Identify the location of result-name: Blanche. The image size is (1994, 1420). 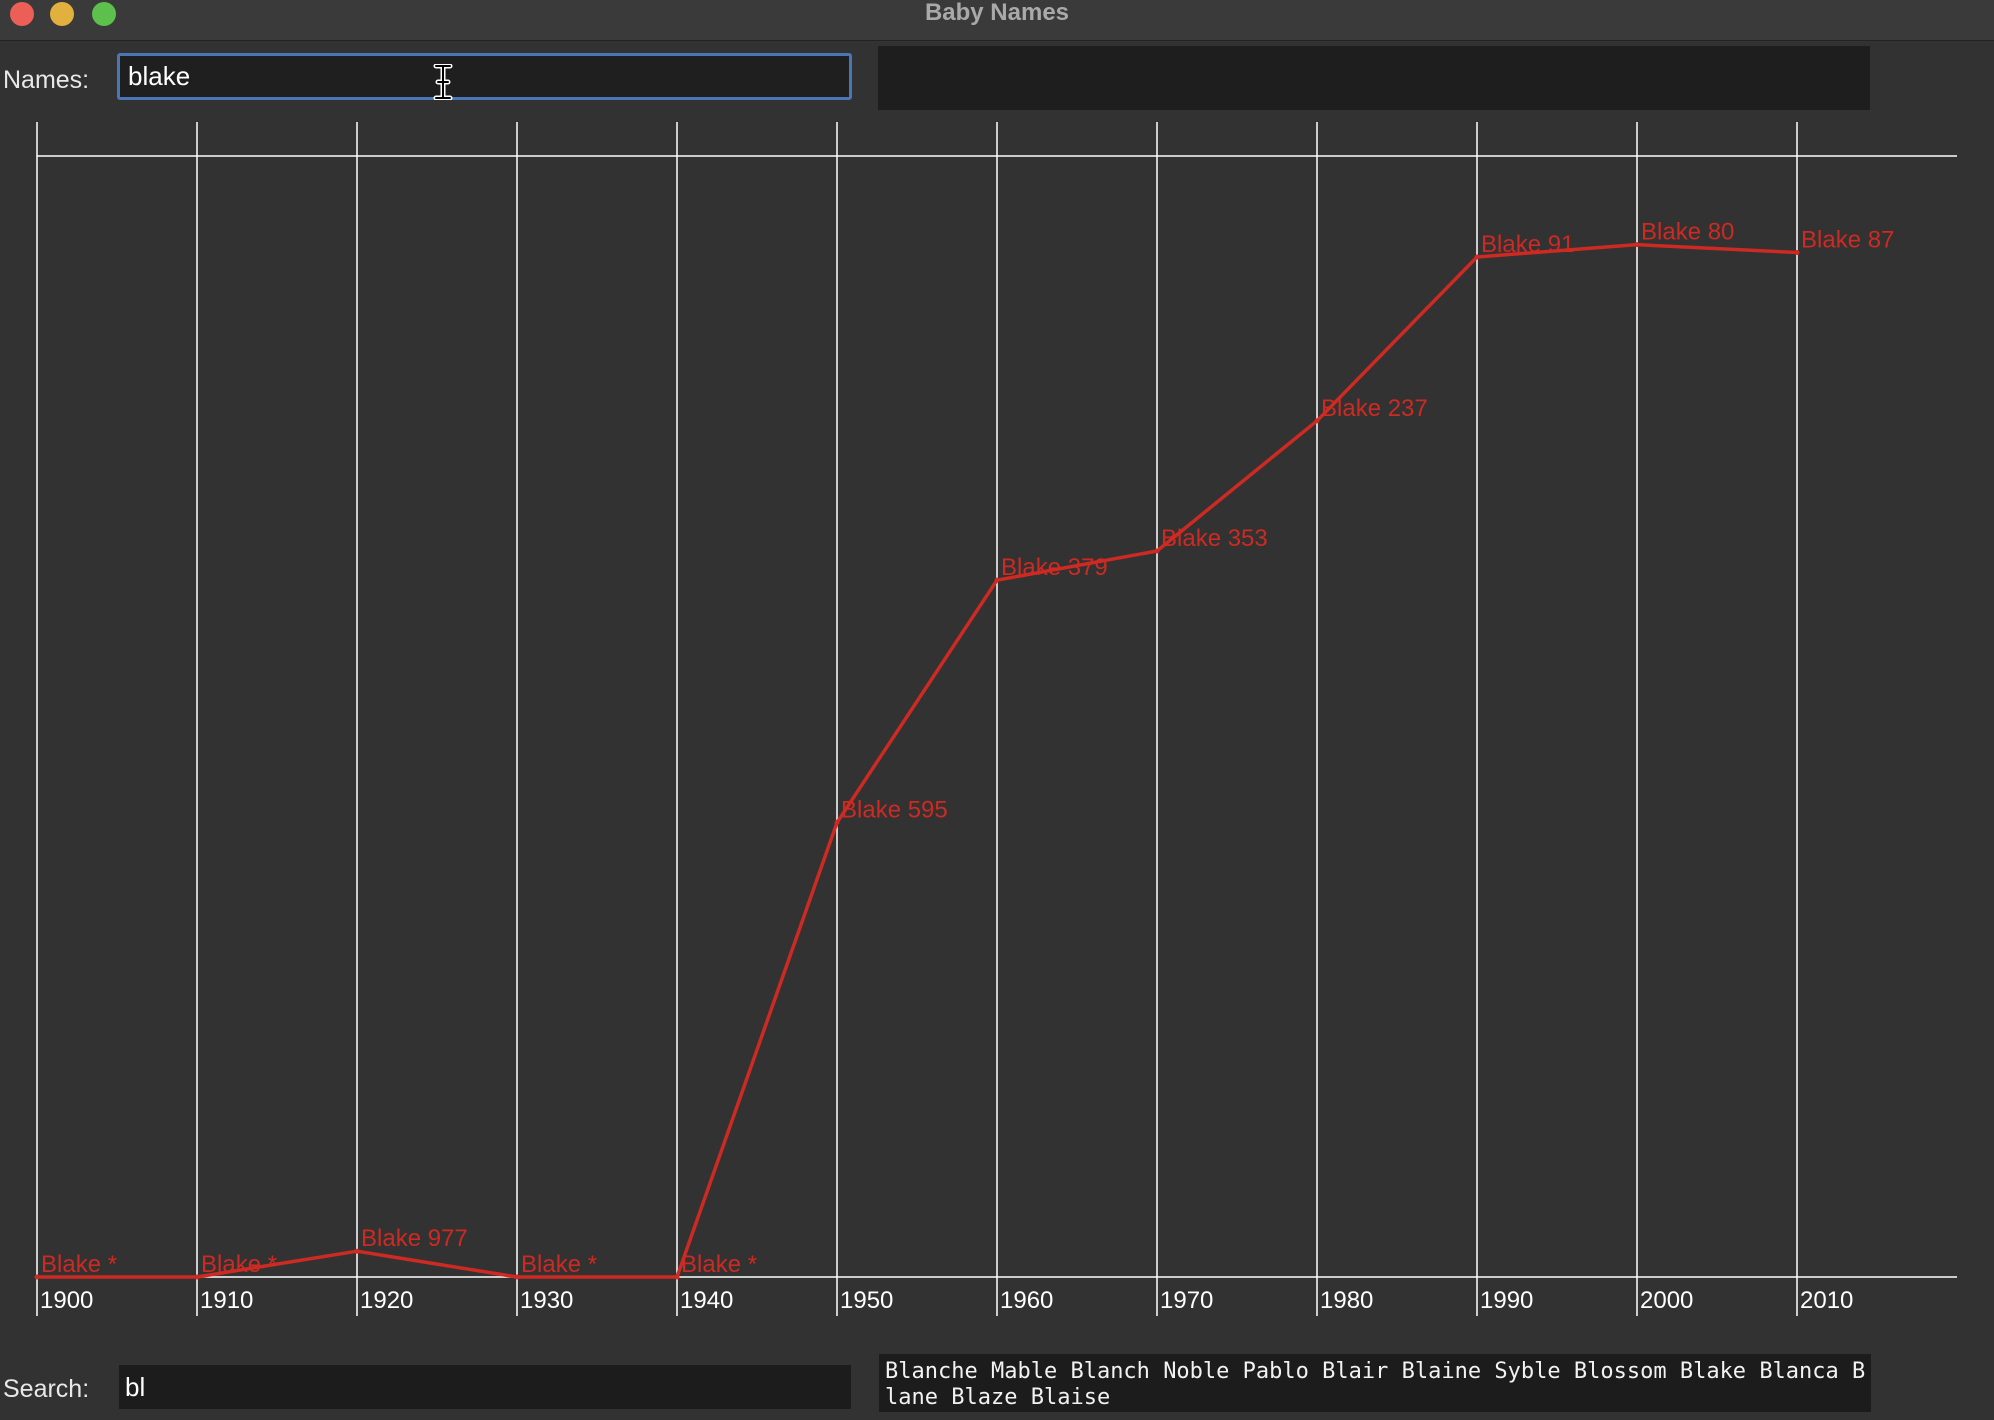
(931, 1371).